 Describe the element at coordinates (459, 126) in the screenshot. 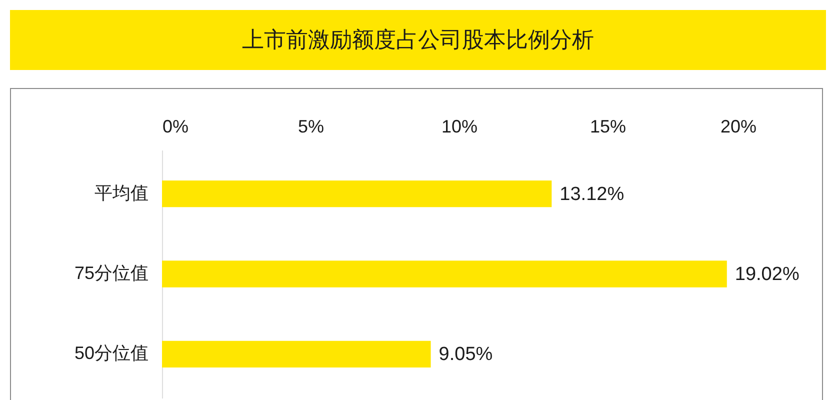

I see `x-tick-label: 10%` at that location.